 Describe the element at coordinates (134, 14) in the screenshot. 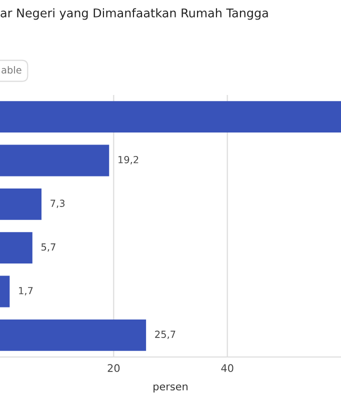

I see `chart-title: ar Negeri yang Dimanfaatkan Rumah Tangga` at that location.